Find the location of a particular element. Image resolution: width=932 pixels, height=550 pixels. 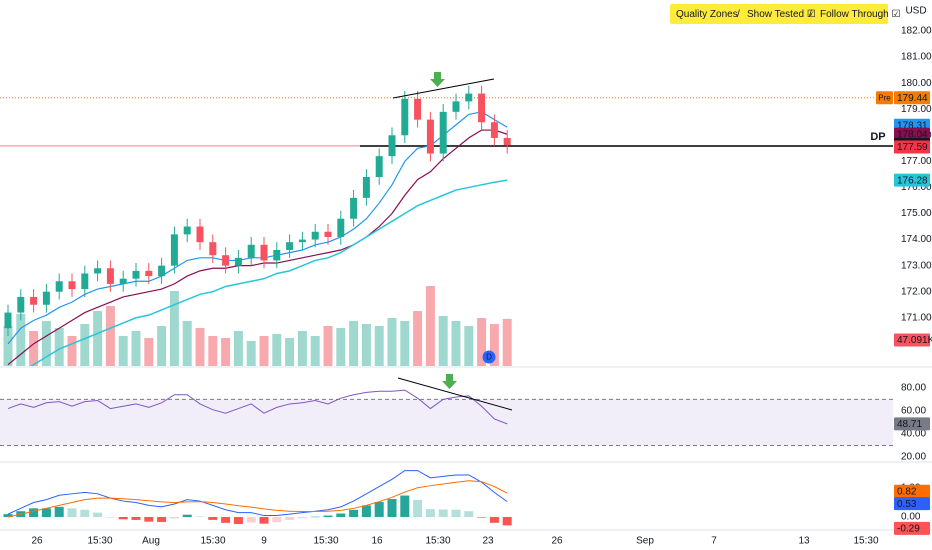

indicator-button: Quality Zones is located at coordinates (707, 14).